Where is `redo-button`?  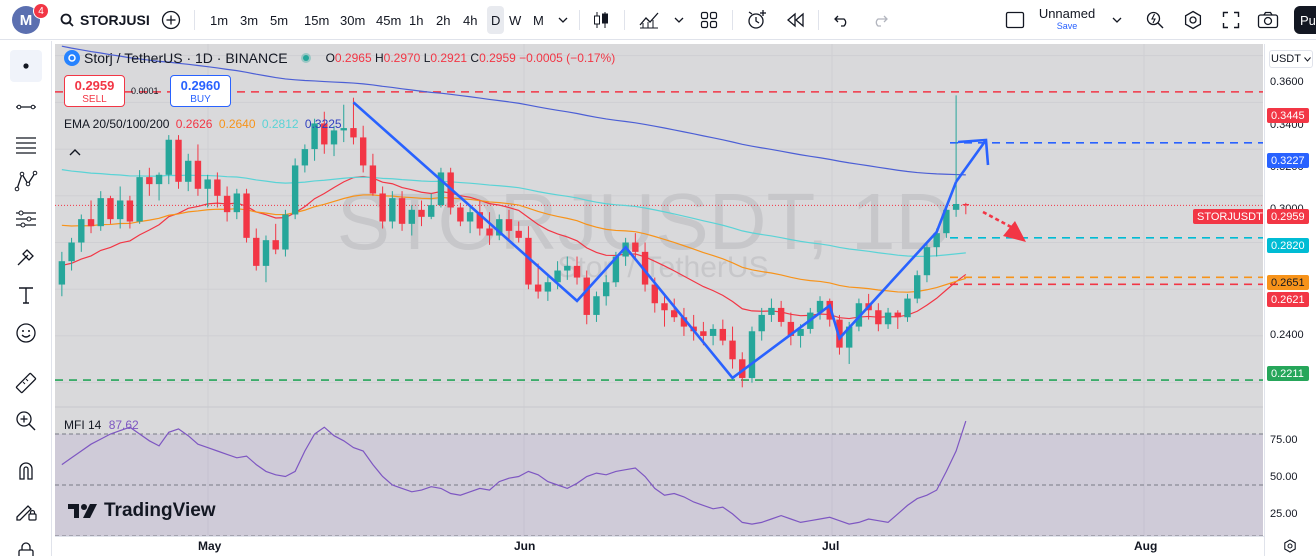 redo-button is located at coordinates (880, 20).